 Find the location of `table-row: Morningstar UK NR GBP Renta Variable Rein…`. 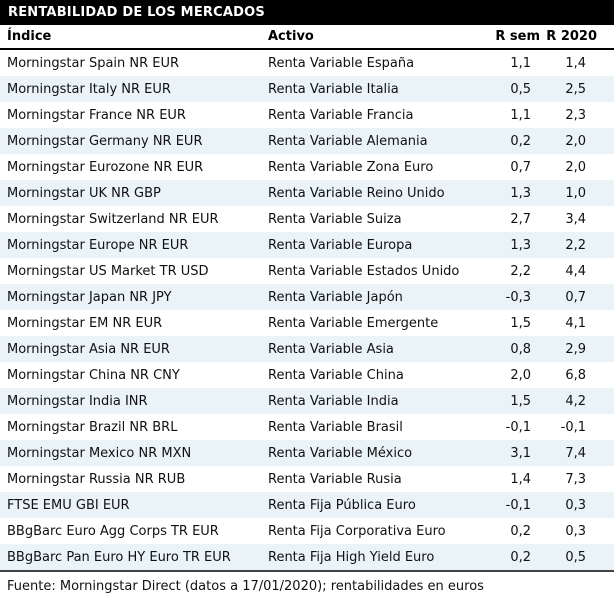

table-row: Morningstar UK NR GBP Renta Variable Rein… is located at coordinates (307, 193).